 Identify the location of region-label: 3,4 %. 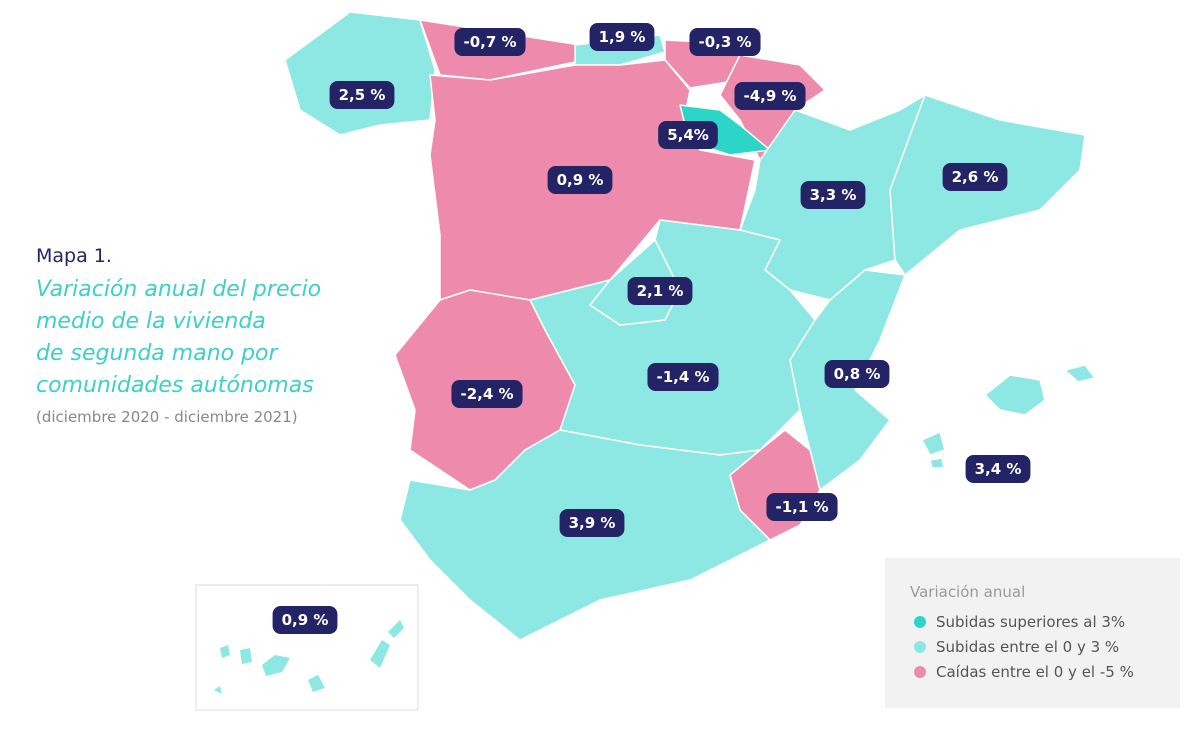
(998, 469).